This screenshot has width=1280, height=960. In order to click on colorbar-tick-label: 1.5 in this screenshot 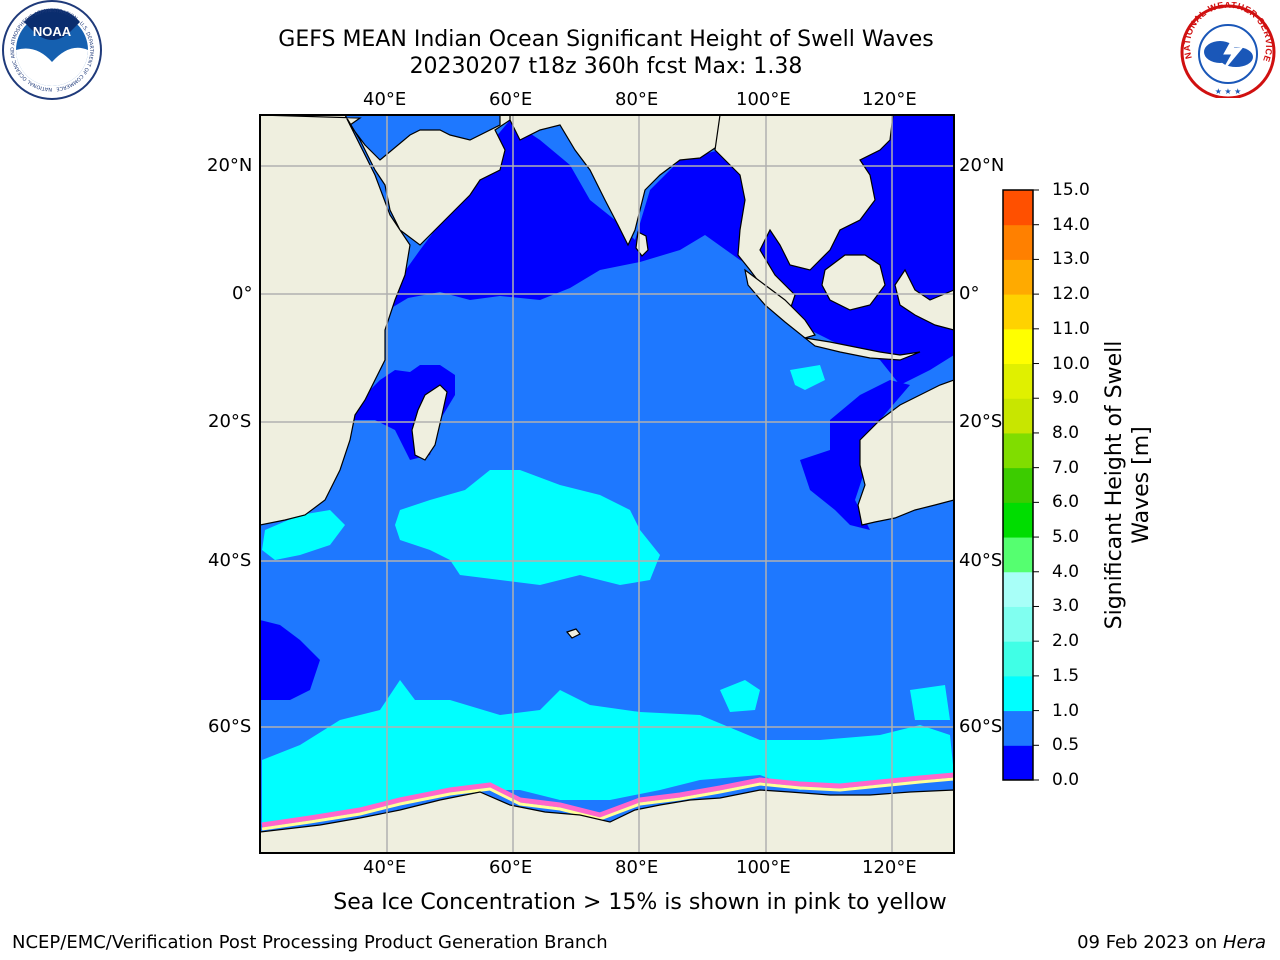, I will do `click(1066, 675)`.